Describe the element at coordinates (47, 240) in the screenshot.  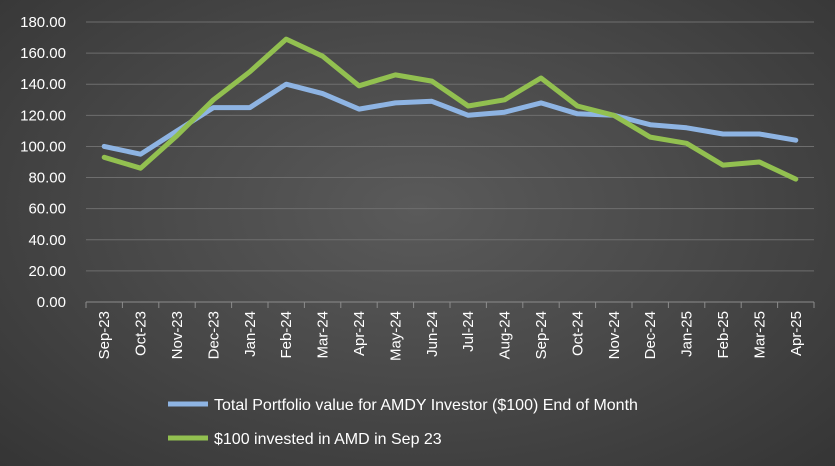
I see `y-tick-label: 40.00` at that location.